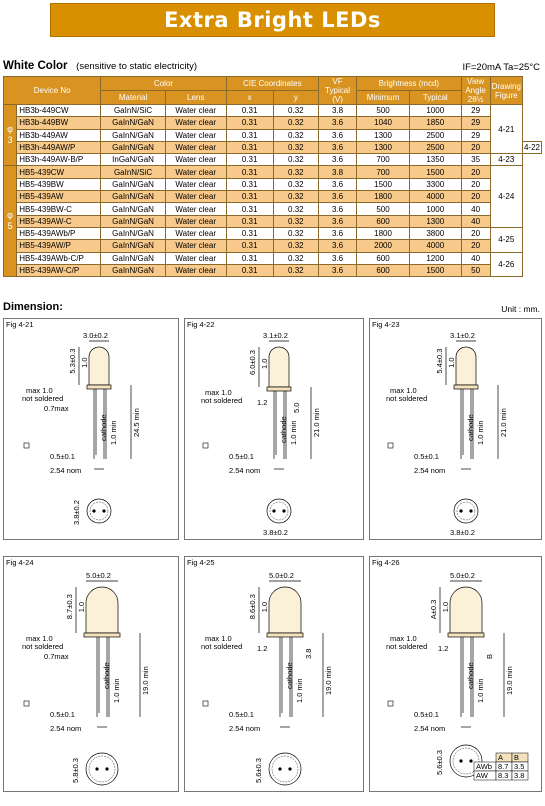  Describe the element at coordinates (33, 307) in the screenshot. I see `dimension-title: Dimension:` at that location.